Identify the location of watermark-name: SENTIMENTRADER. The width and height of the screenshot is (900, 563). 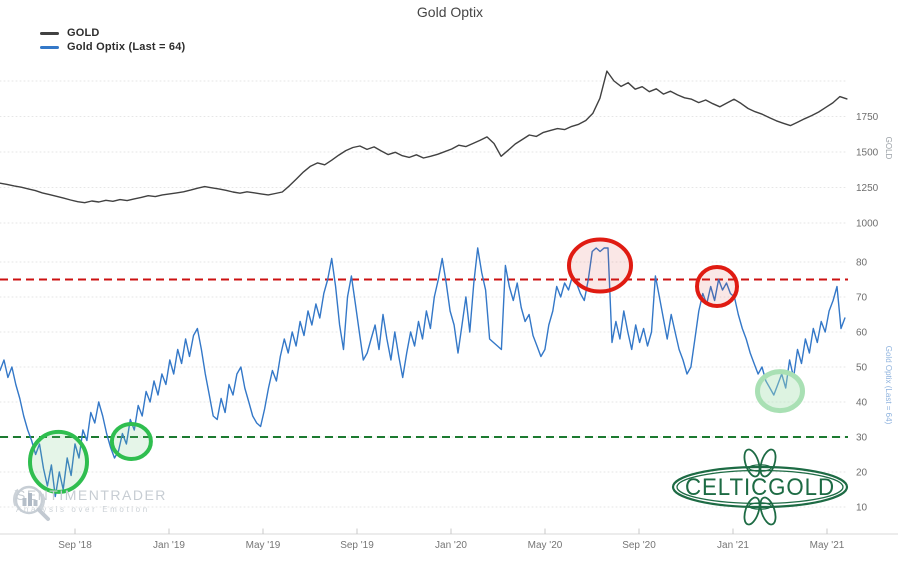
(91, 495).